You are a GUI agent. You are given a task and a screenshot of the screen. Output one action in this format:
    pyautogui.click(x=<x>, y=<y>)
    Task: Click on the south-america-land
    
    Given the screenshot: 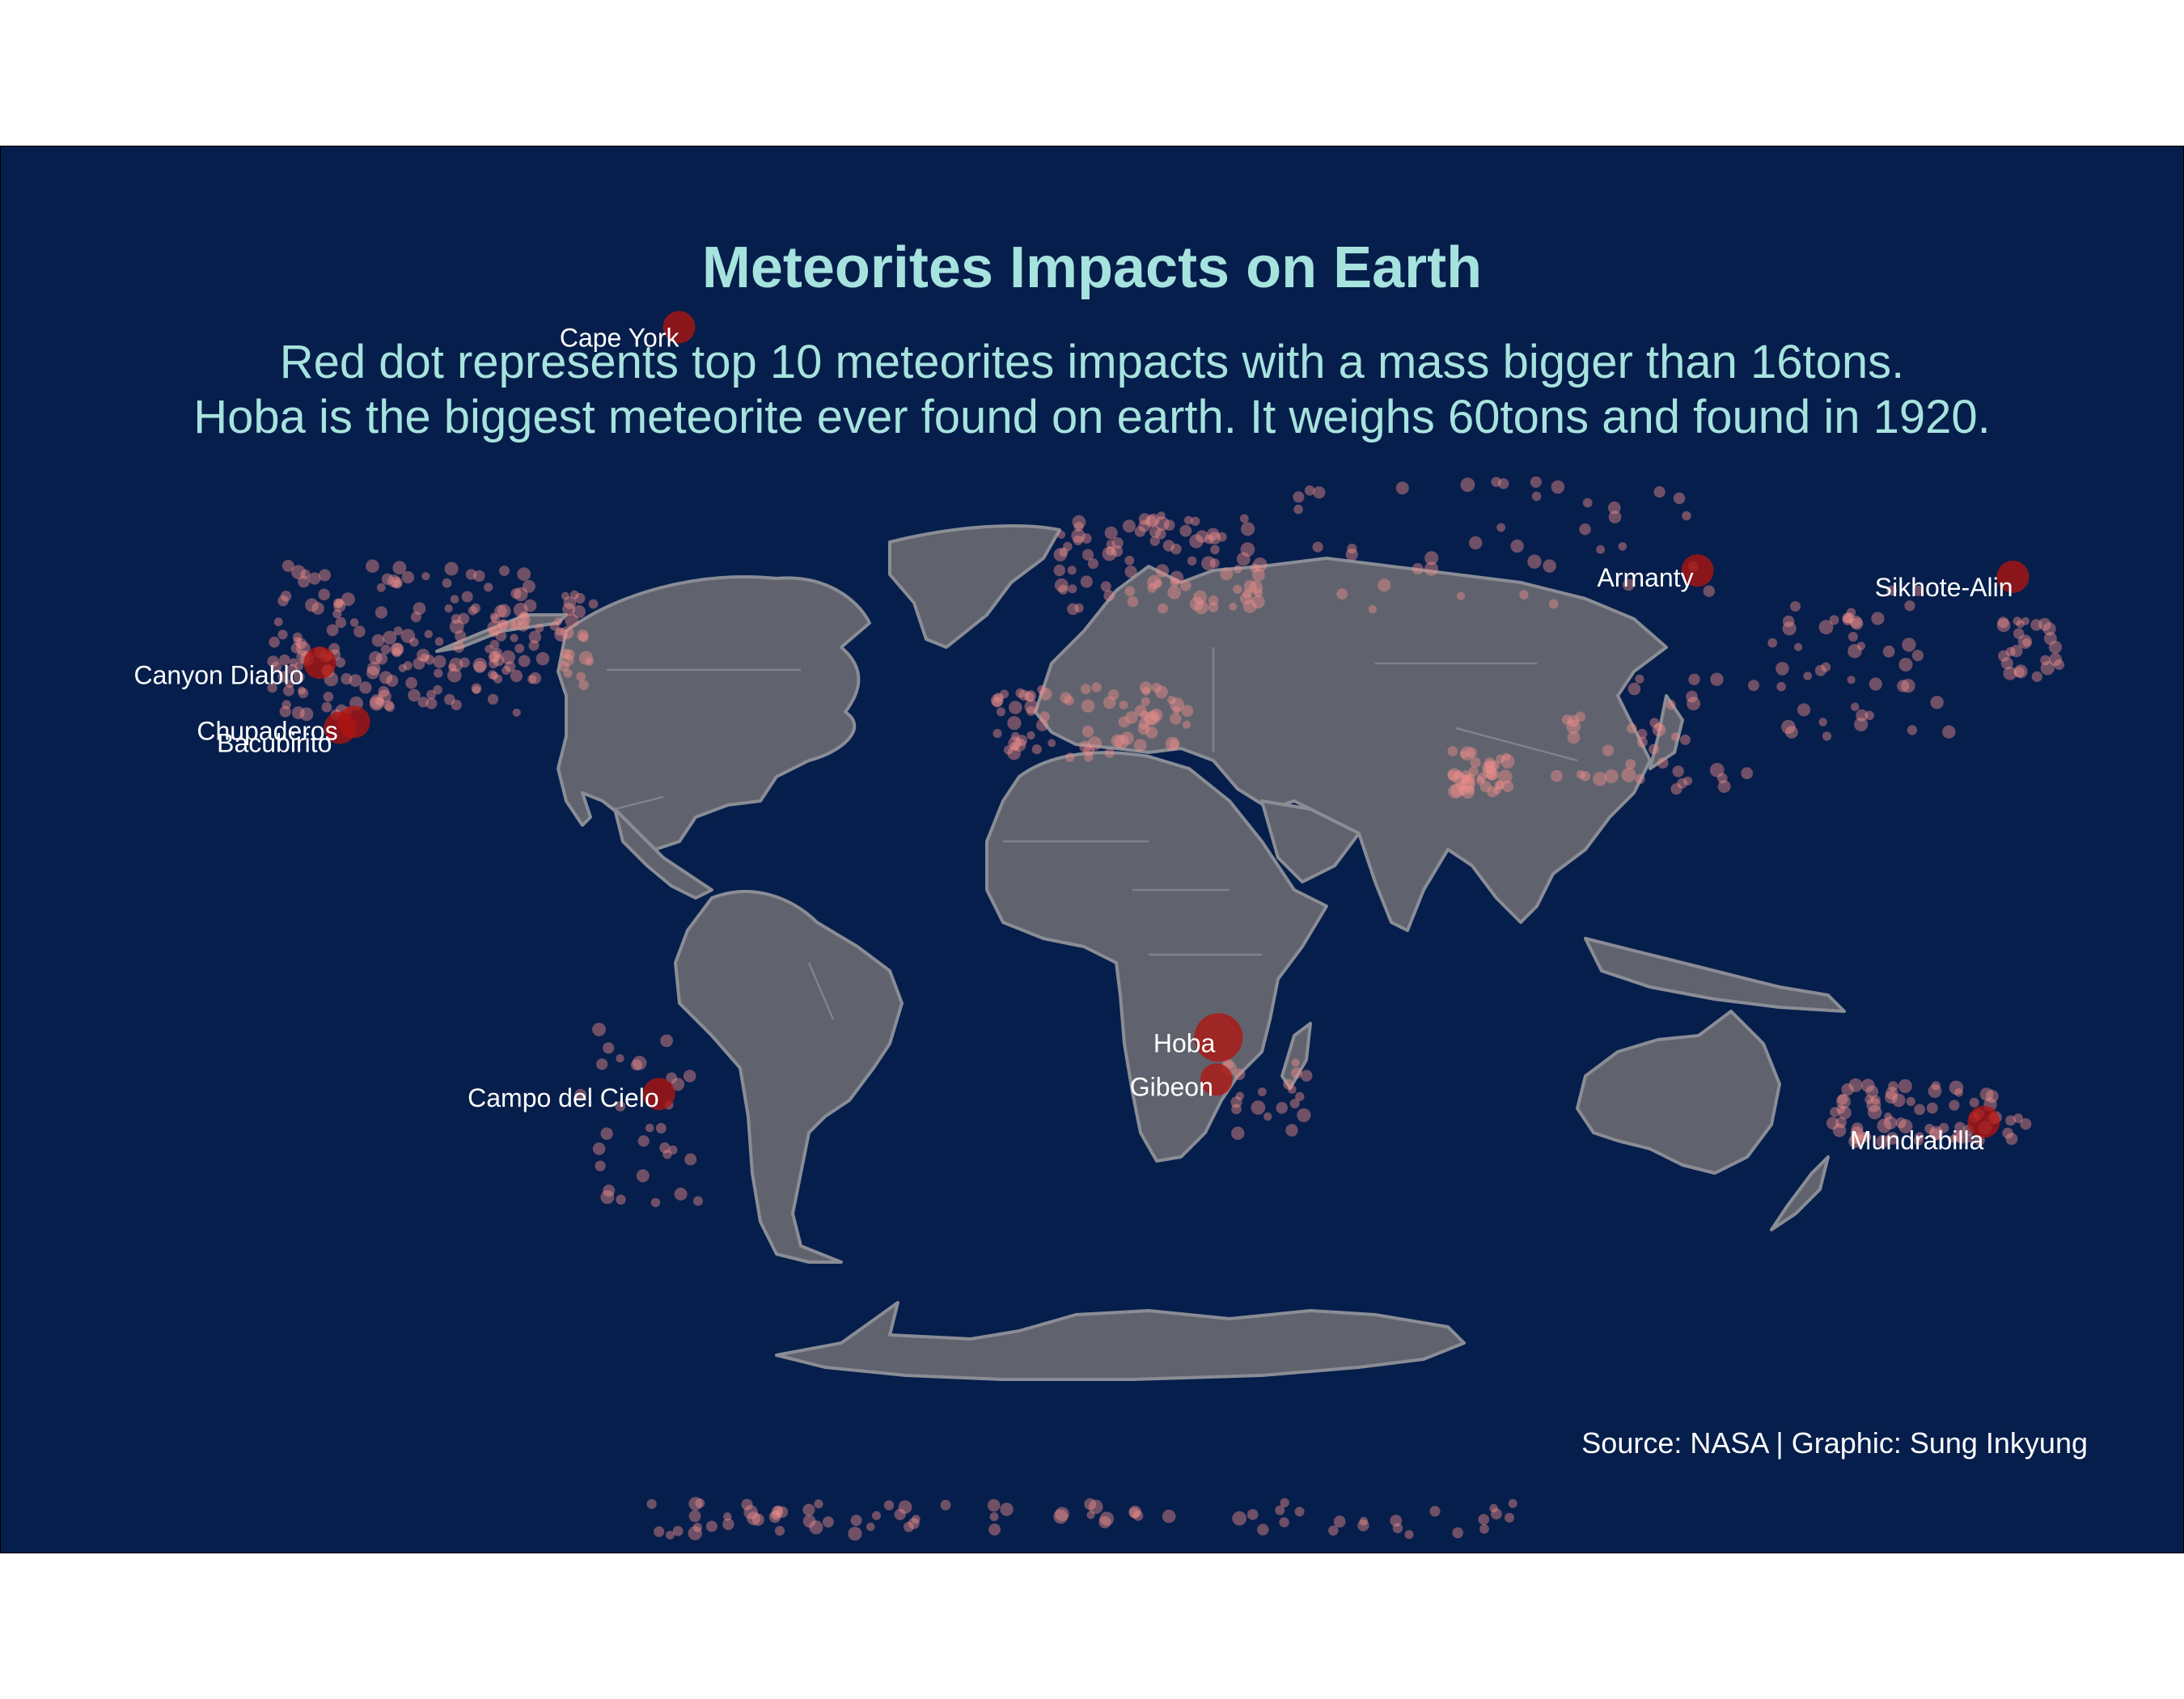 What is the action you would take?
    pyautogui.click(x=789, y=1077)
    